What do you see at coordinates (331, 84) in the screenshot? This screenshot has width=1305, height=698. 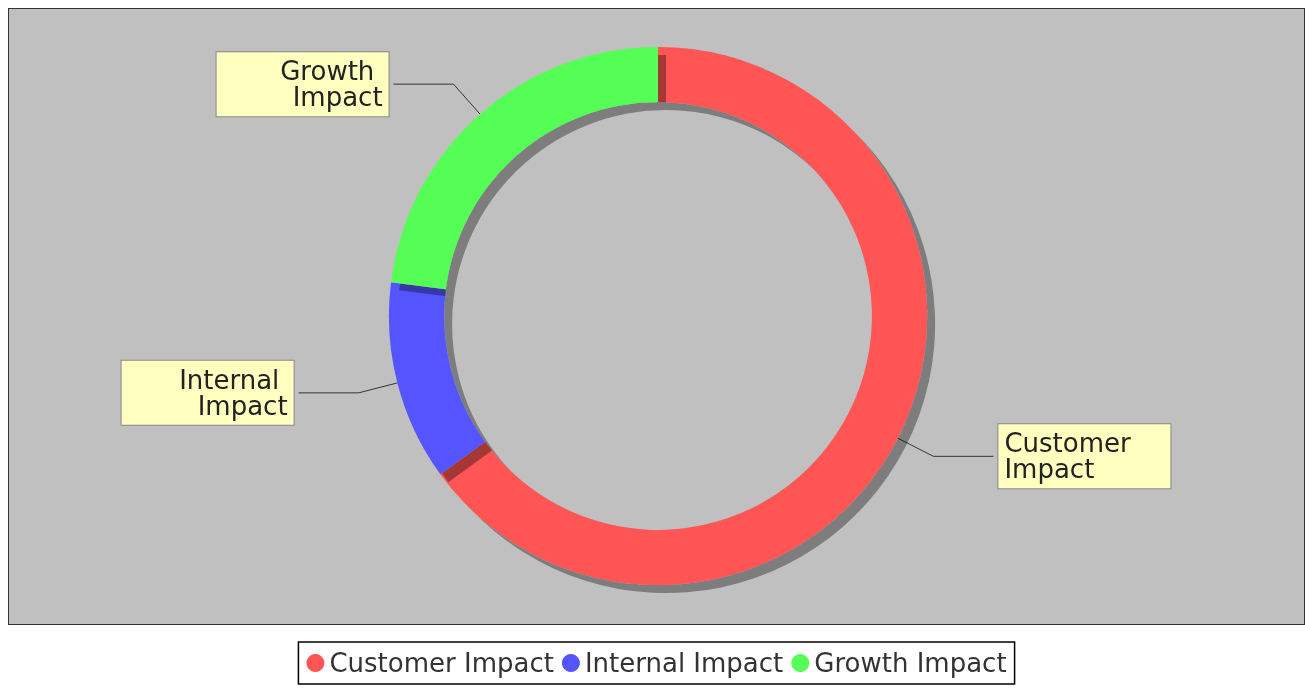 I see `slice-label: Growth Impact` at bounding box center [331, 84].